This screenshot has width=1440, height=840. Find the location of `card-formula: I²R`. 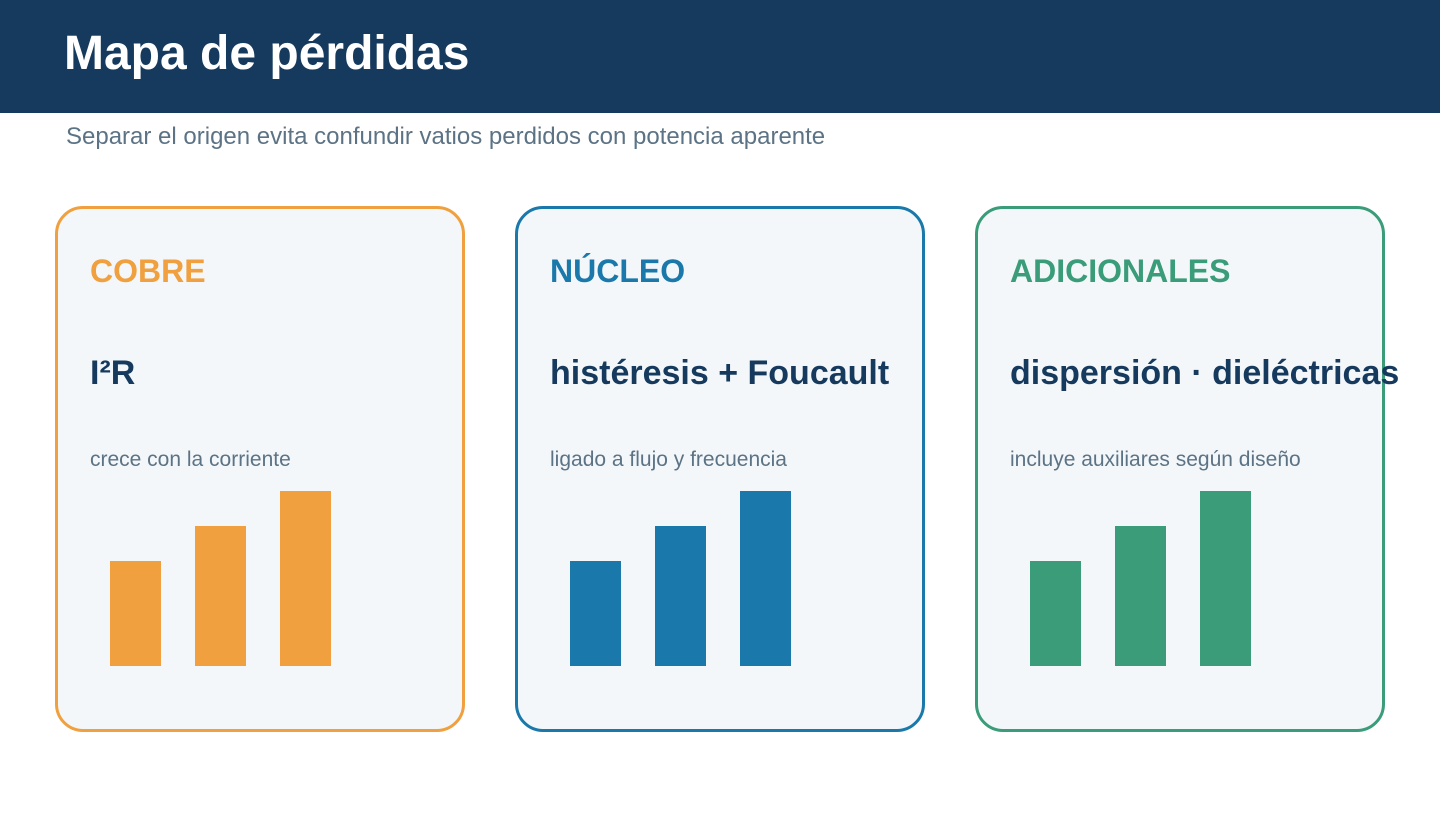

card-formula: I²R is located at coordinates (113, 373).